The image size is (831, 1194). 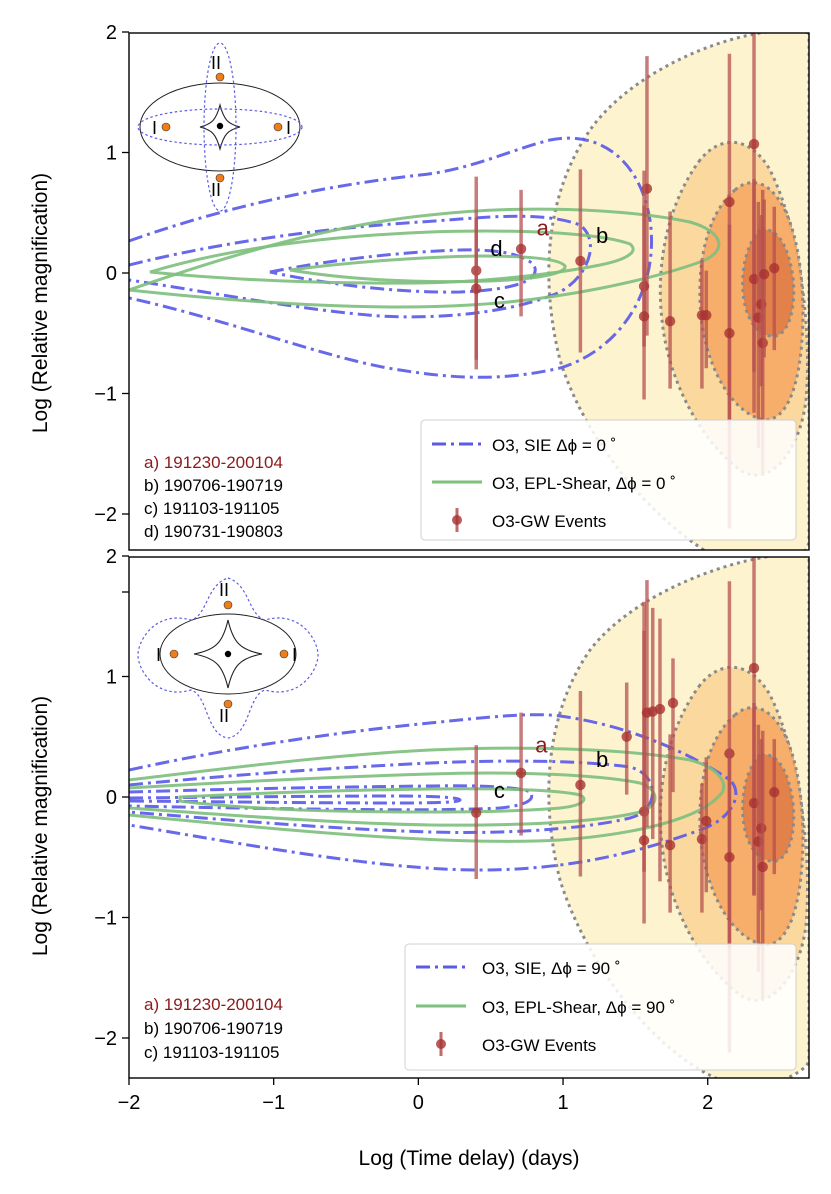 I want to click on source-dot, so click(x=220, y=126).